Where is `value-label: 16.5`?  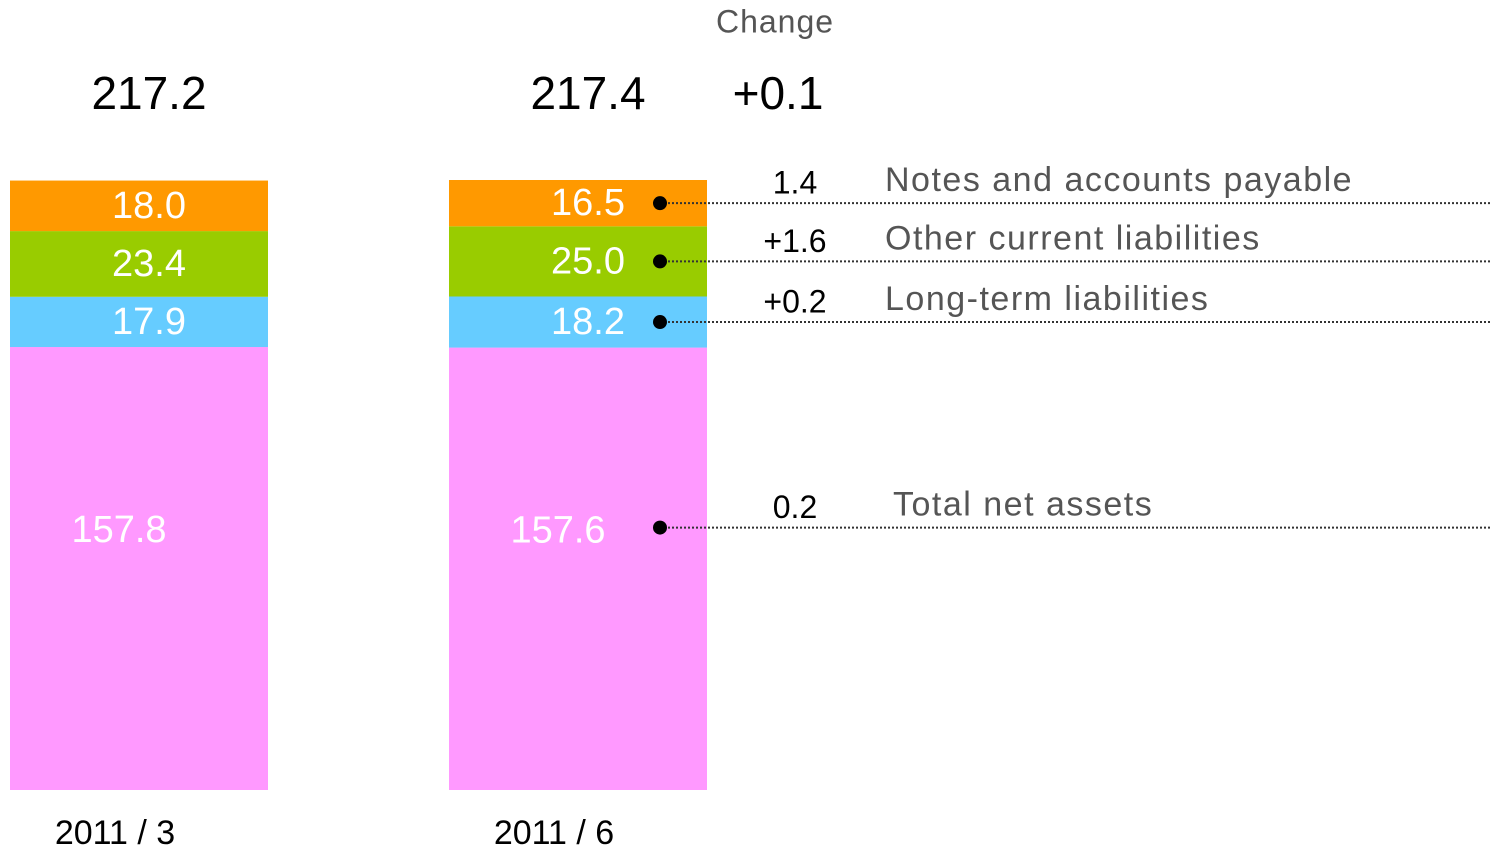 value-label: 16.5 is located at coordinates (588, 203).